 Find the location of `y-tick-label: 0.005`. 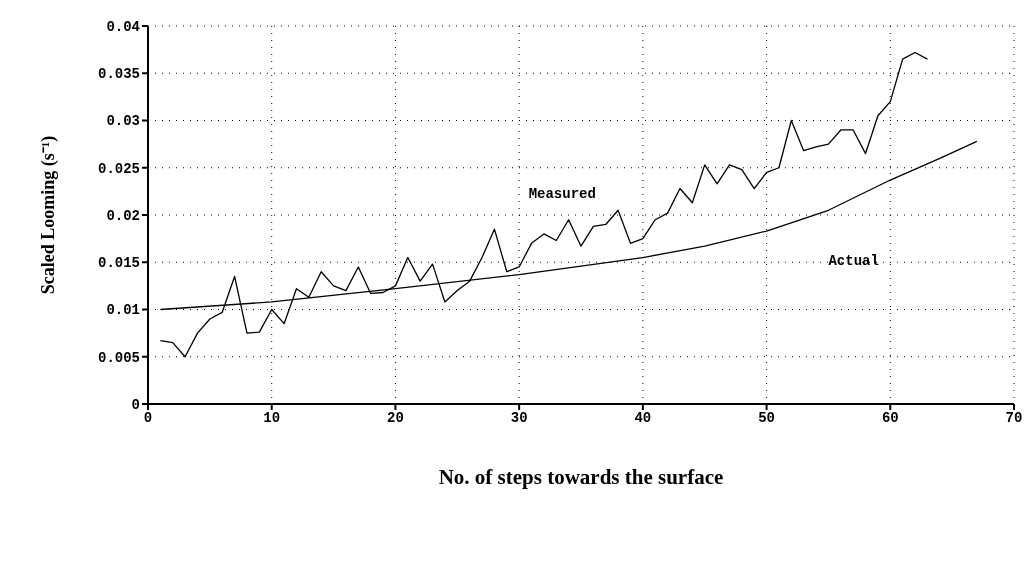

y-tick-label: 0.005 is located at coordinates (118, 357).